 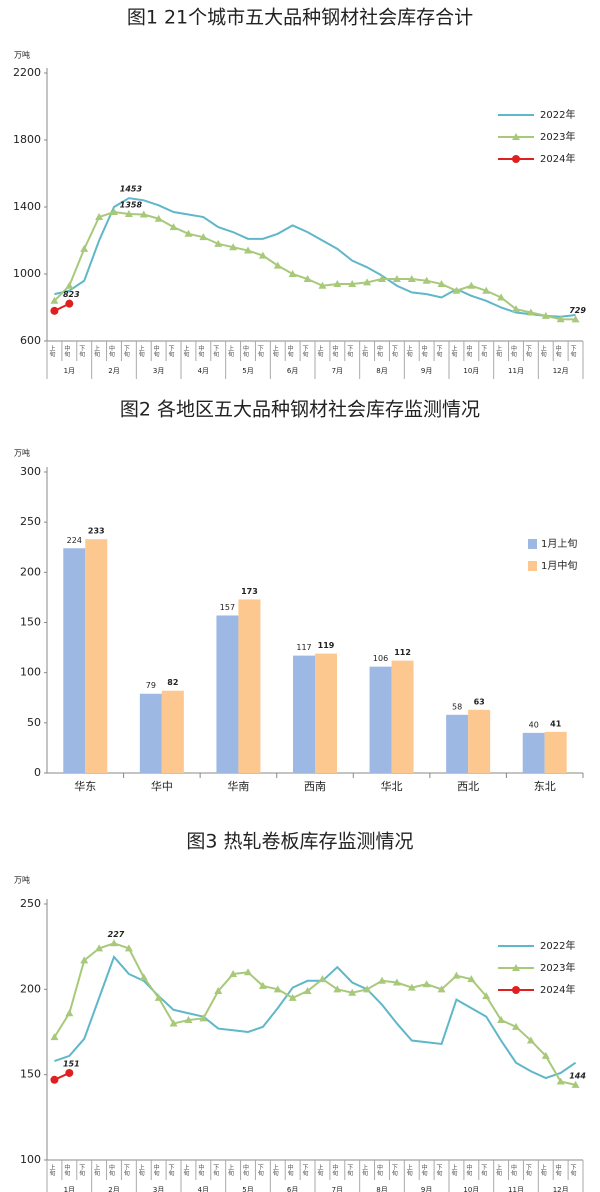 What do you see at coordinates (249, 591) in the screenshot?
I see `data-label: 173` at bounding box center [249, 591].